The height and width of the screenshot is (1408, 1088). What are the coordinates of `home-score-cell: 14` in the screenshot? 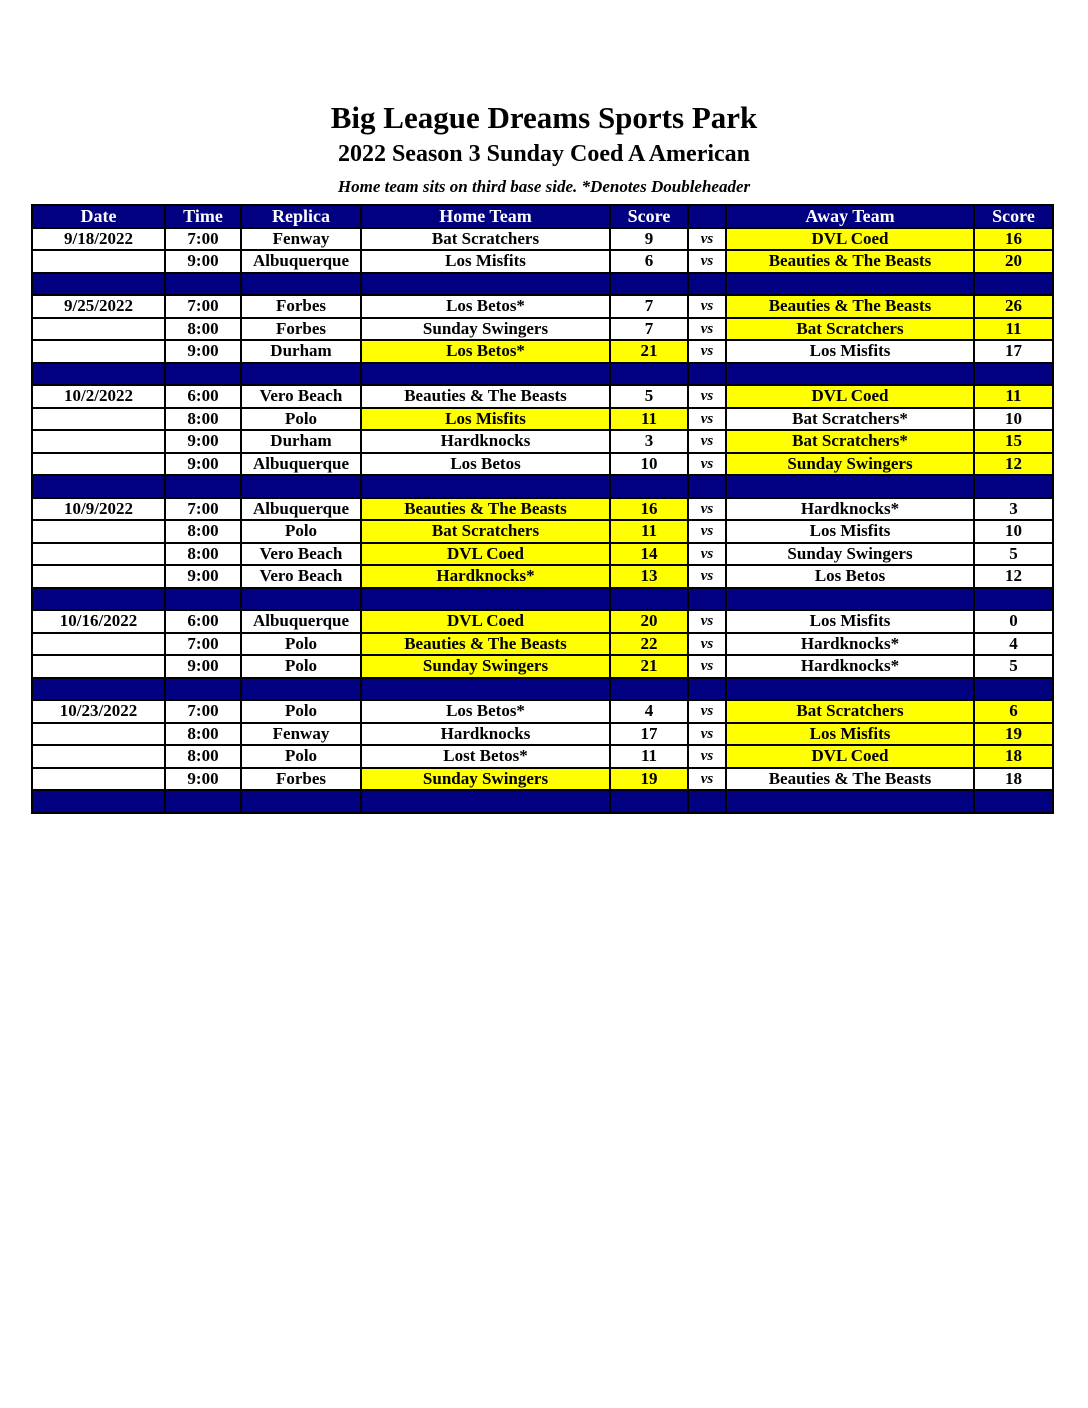 It's located at (649, 553).